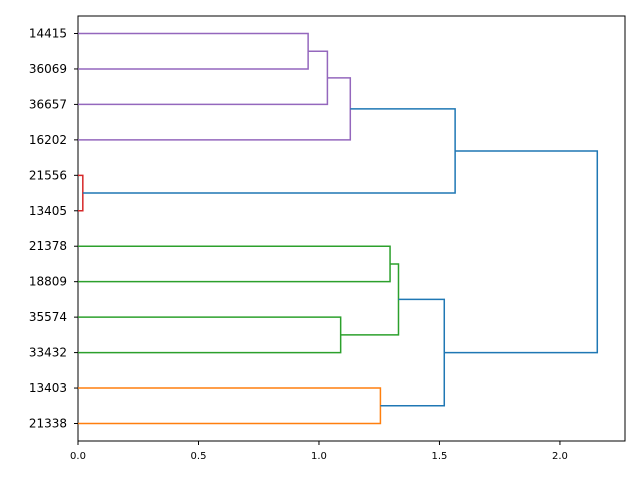  I want to click on leaf-label-14415: 14415, so click(48, 34).